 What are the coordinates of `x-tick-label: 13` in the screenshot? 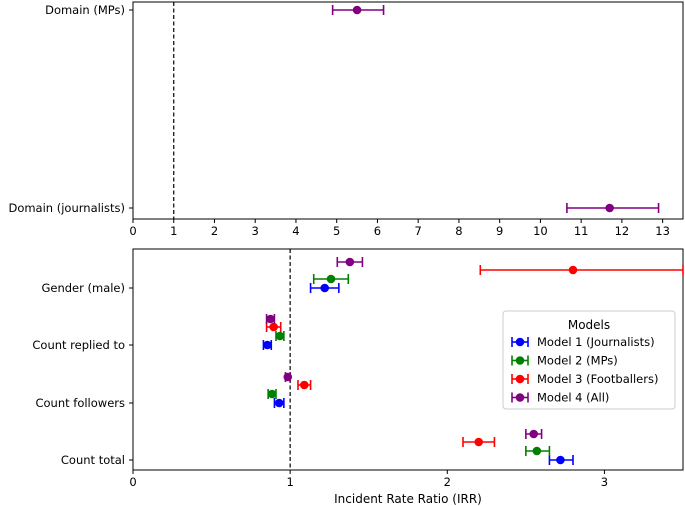 It's located at (662, 231).